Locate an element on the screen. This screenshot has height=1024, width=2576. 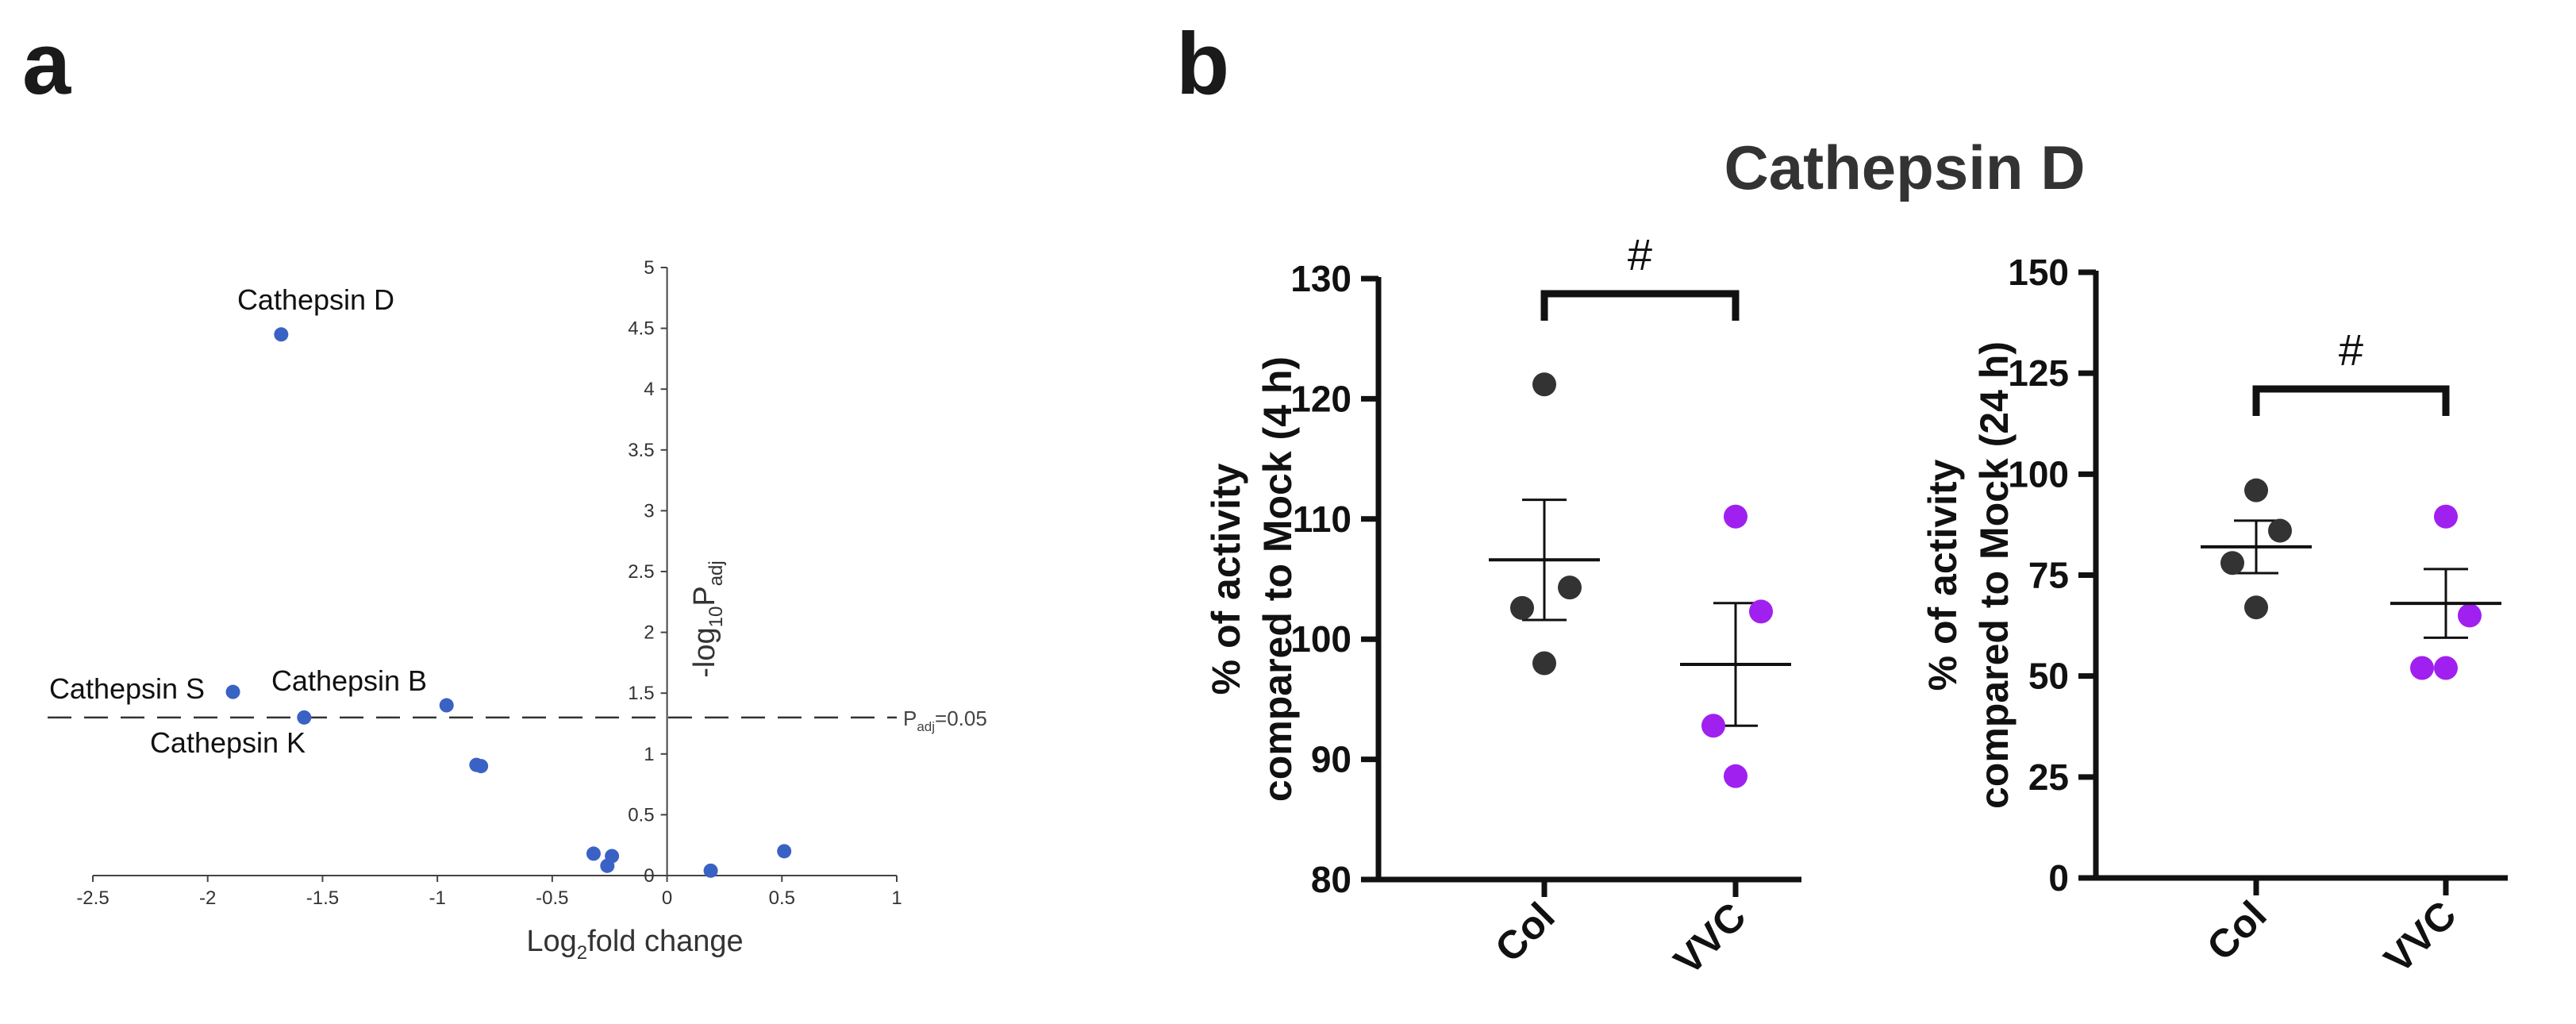
y-tick-label: 4 is located at coordinates (649, 389).